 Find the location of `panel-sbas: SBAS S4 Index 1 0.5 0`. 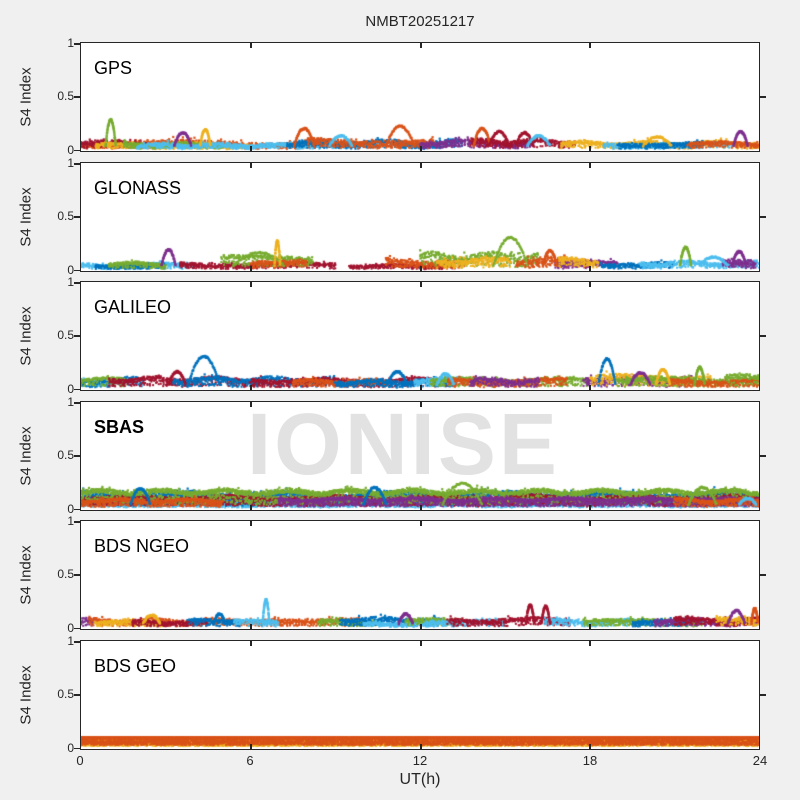

panel-sbas: SBAS S4 Index 1 0.5 0 is located at coordinates (392, 455).